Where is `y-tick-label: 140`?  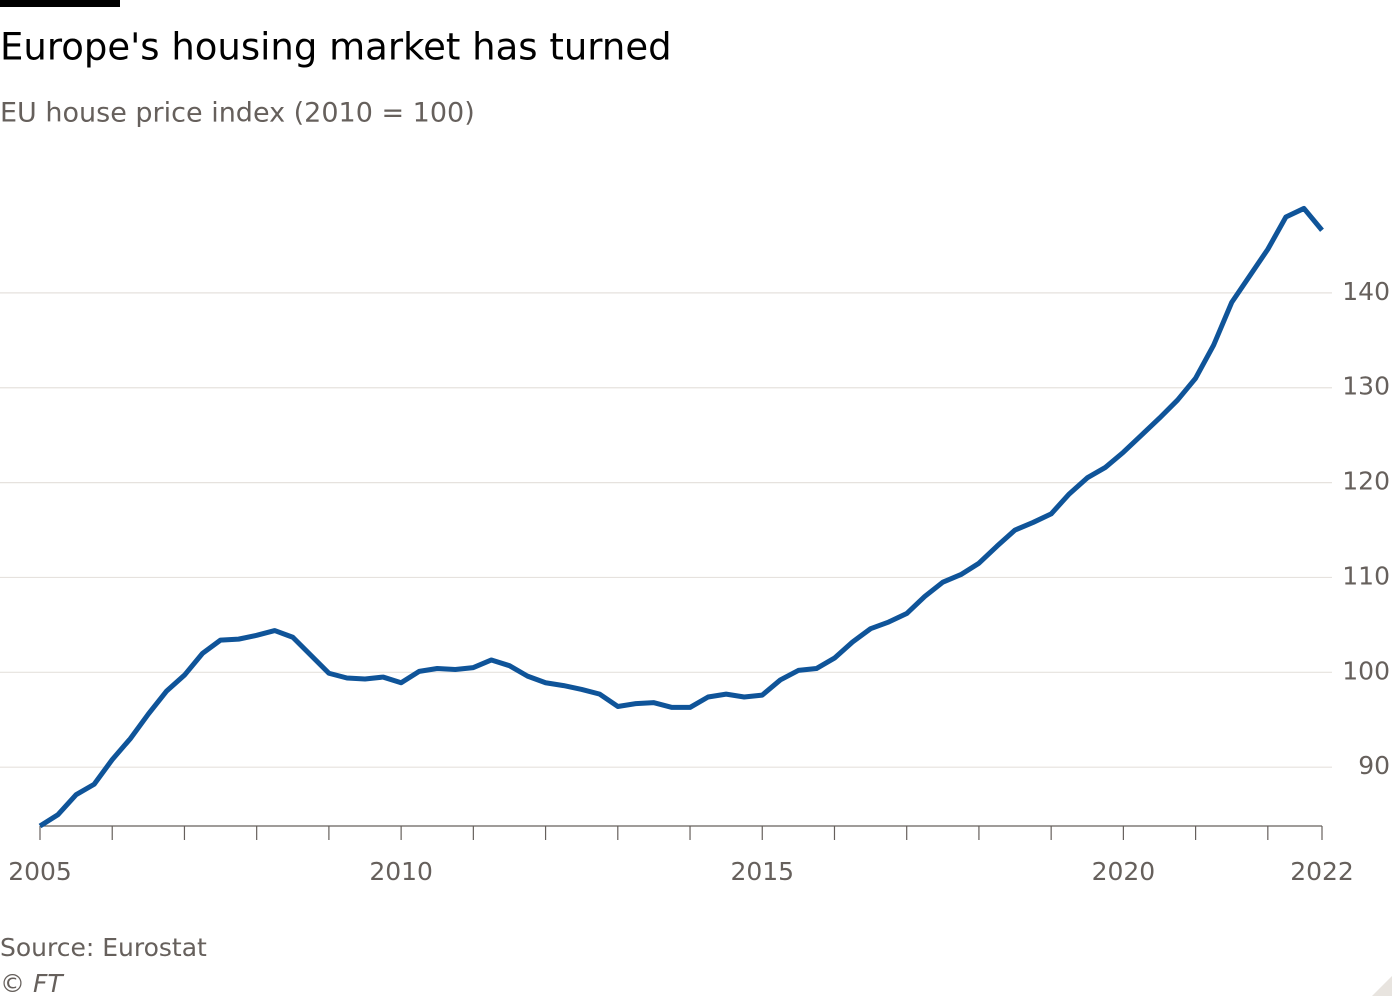
y-tick-label: 140 is located at coordinates (1366, 291).